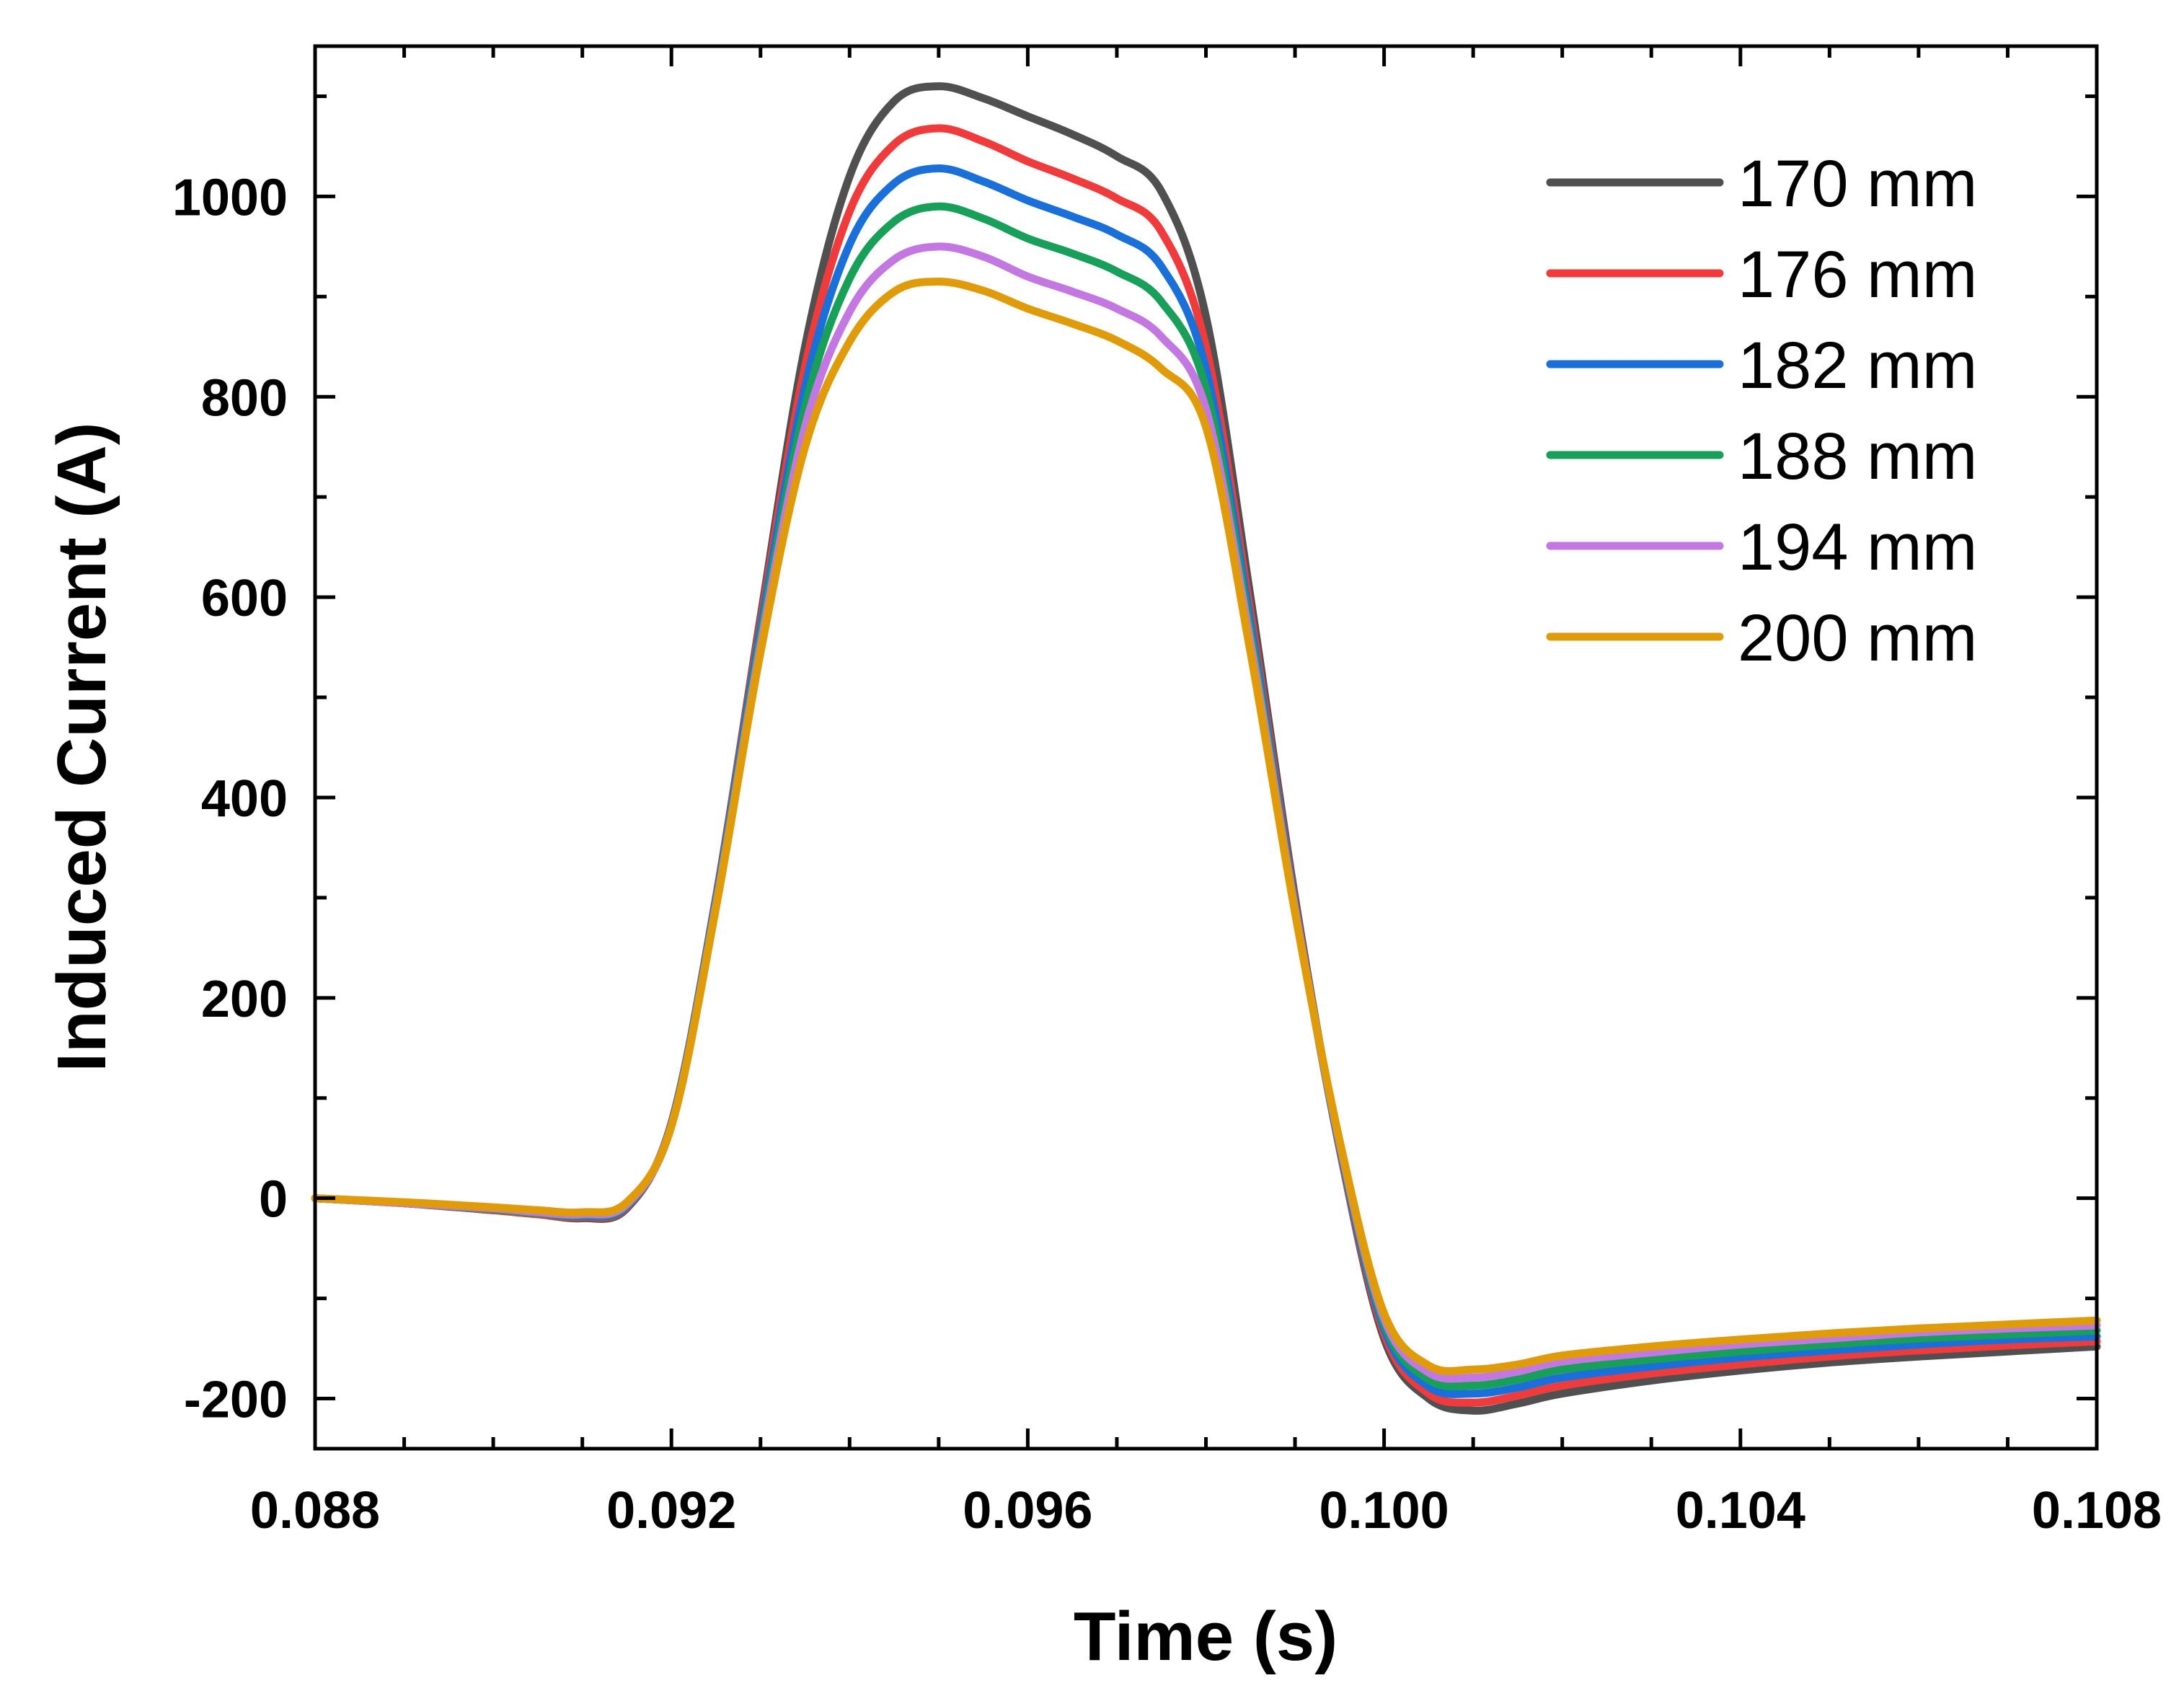  Describe the element at coordinates (671, 1511) in the screenshot. I see `x-tick-label: 0.092` at that location.